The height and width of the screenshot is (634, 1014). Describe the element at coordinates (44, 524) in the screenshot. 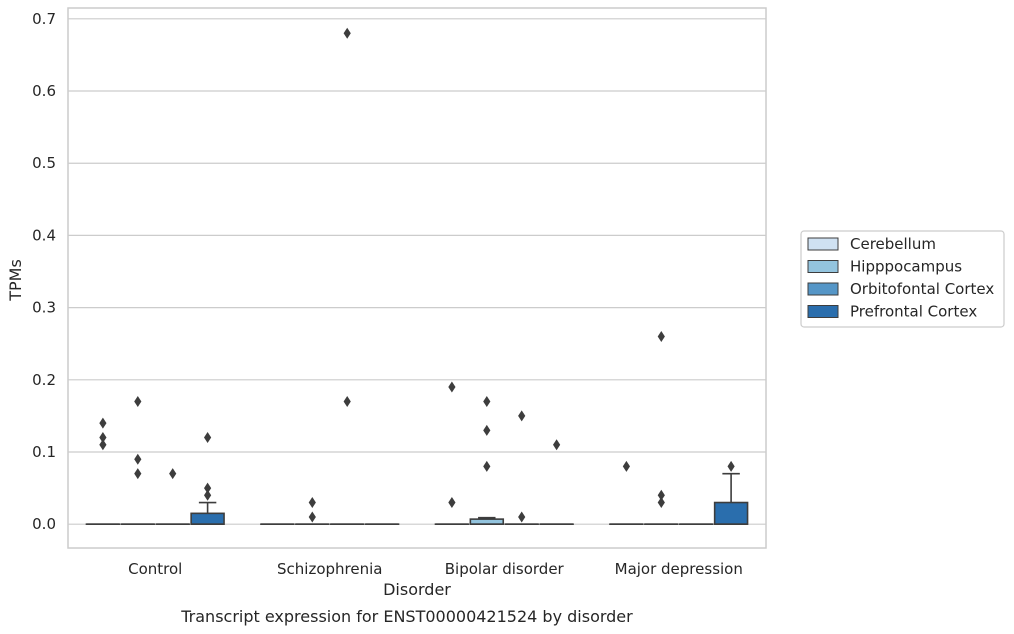

I see `y-tick-label: 0.0` at that location.